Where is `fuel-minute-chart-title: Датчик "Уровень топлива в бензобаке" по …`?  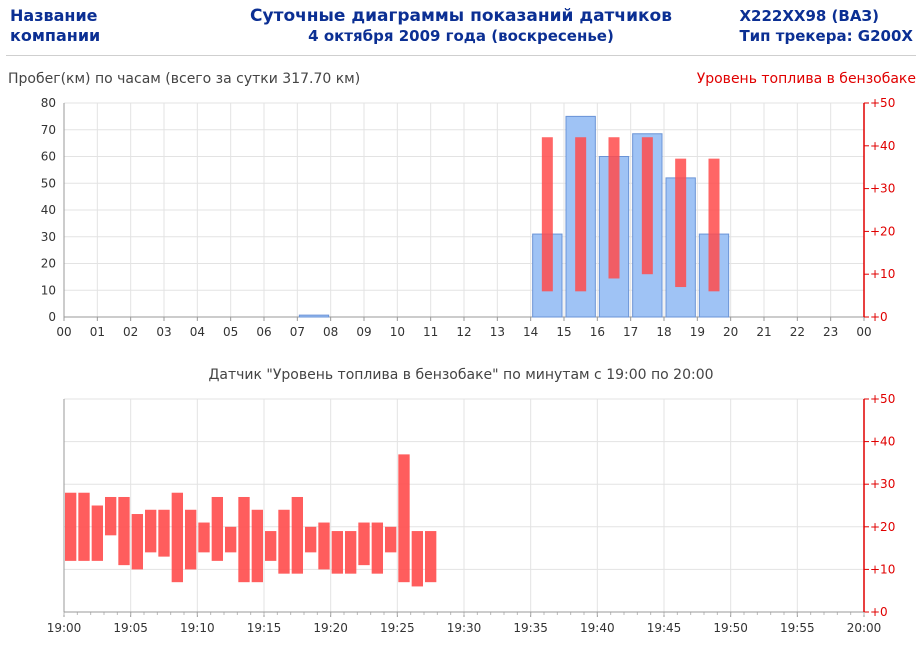
fuel-minute-chart-title: Датчик "Уровень топлива в бензобаке" по … is located at coordinates (461, 375).